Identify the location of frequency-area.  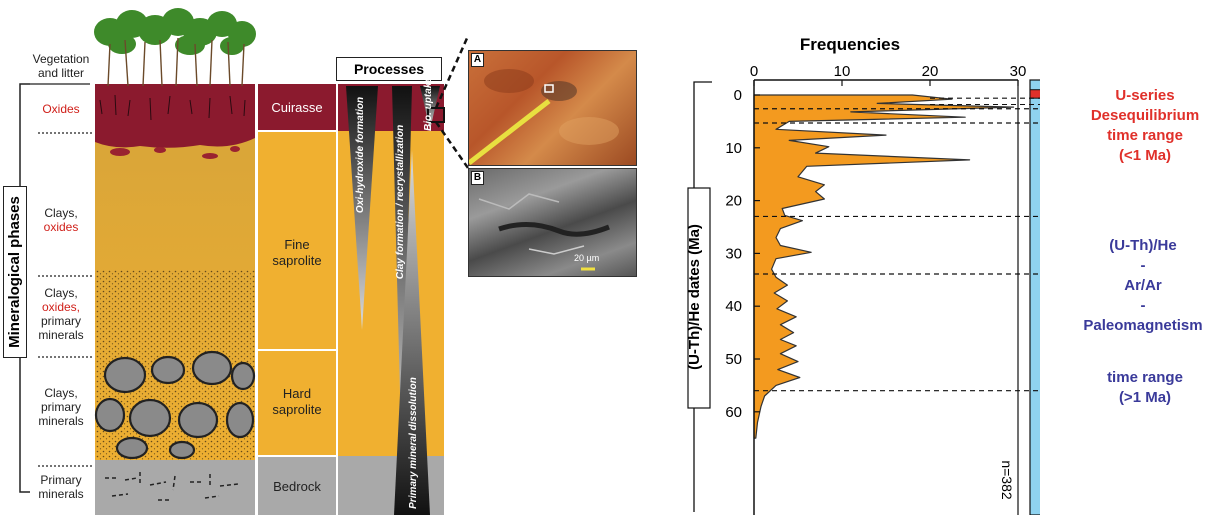
(884, 266).